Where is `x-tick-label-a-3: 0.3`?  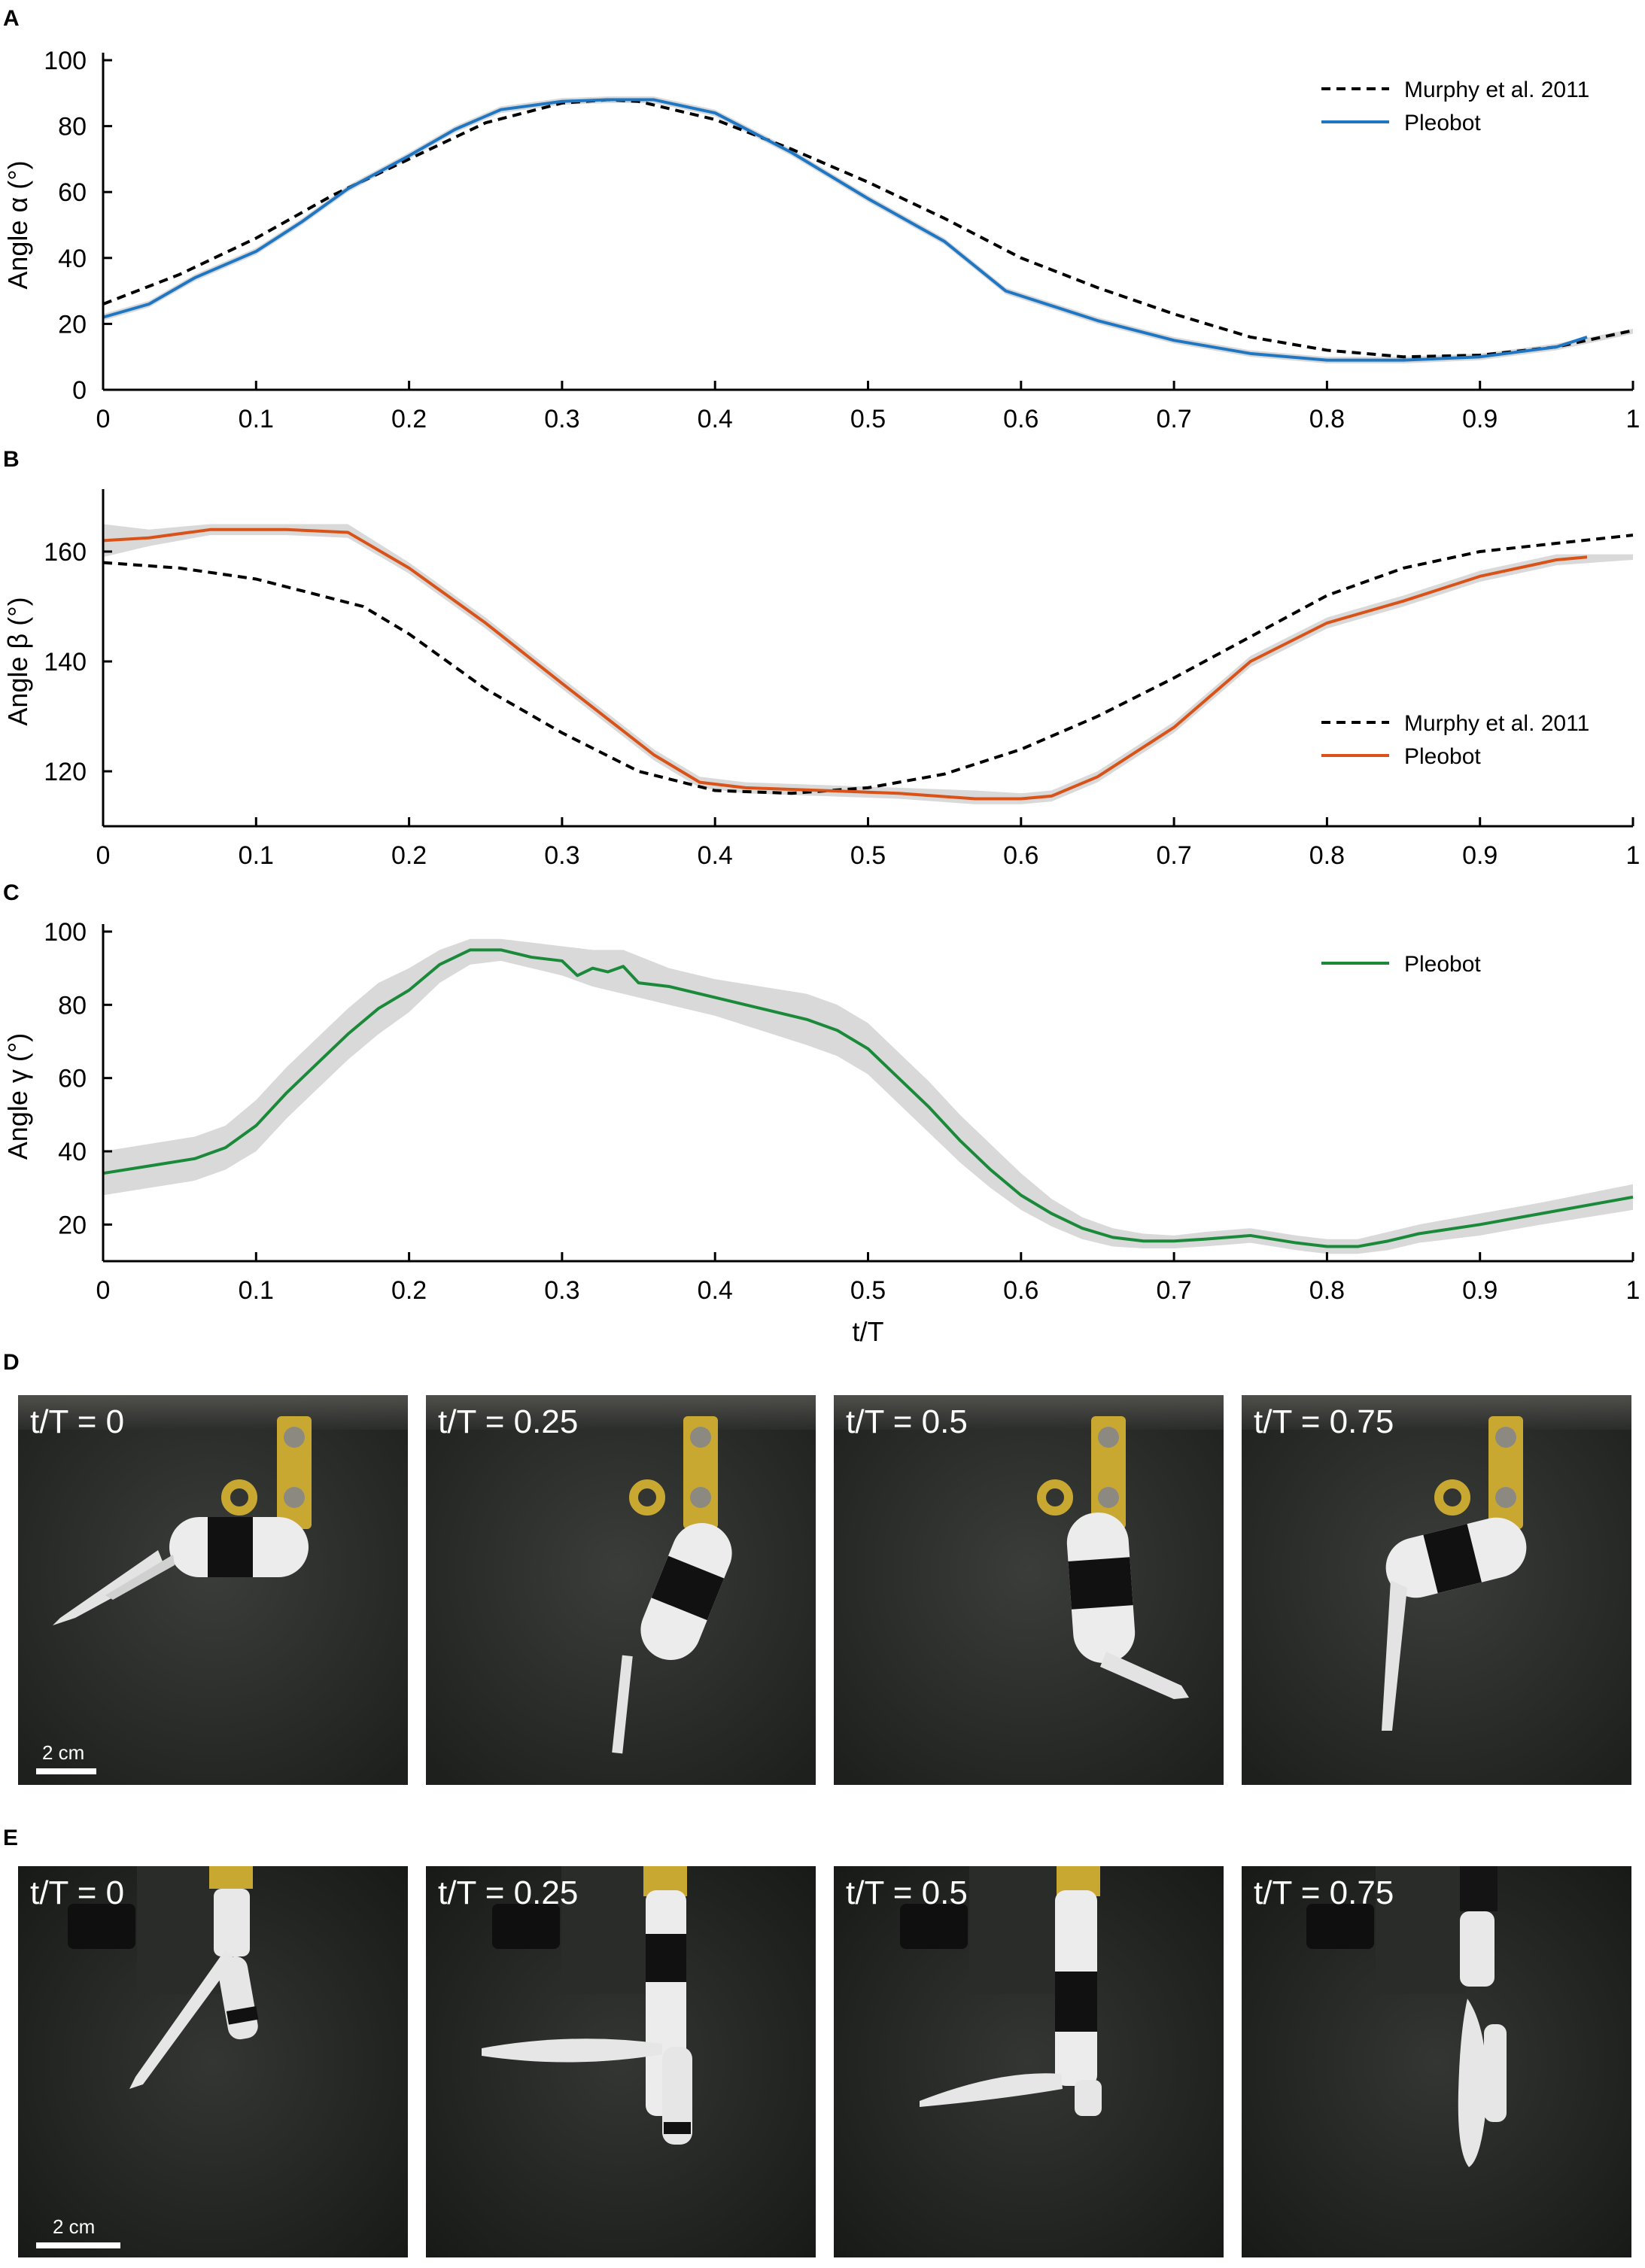
x-tick-label-a-3: 0.3 is located at coordinates (561, 419).